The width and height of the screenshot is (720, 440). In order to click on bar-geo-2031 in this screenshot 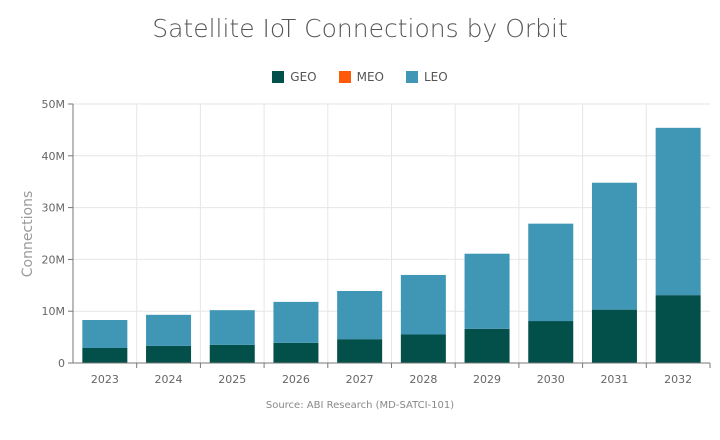, I will do `click(614, 336)`.